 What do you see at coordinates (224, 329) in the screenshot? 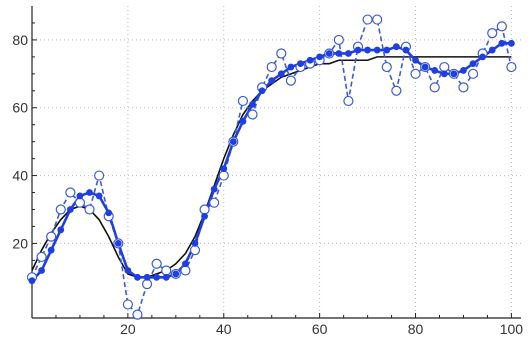
I see `x-tick-label: 40` at bounding box center [224, 329].